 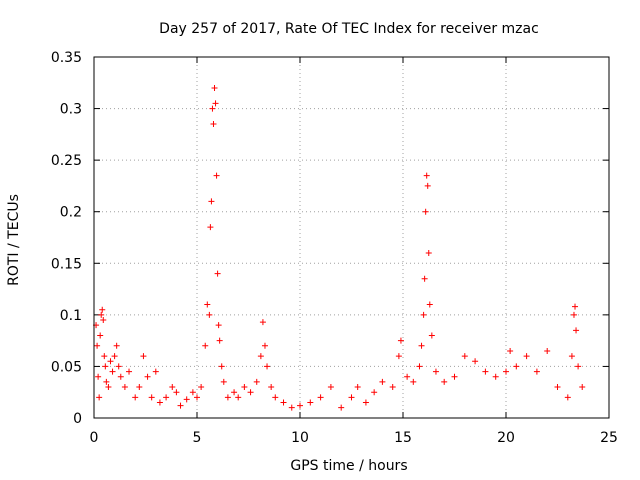 I want to click on y-axis-label: ROTI / TECUs, so click(x=14, y=240).